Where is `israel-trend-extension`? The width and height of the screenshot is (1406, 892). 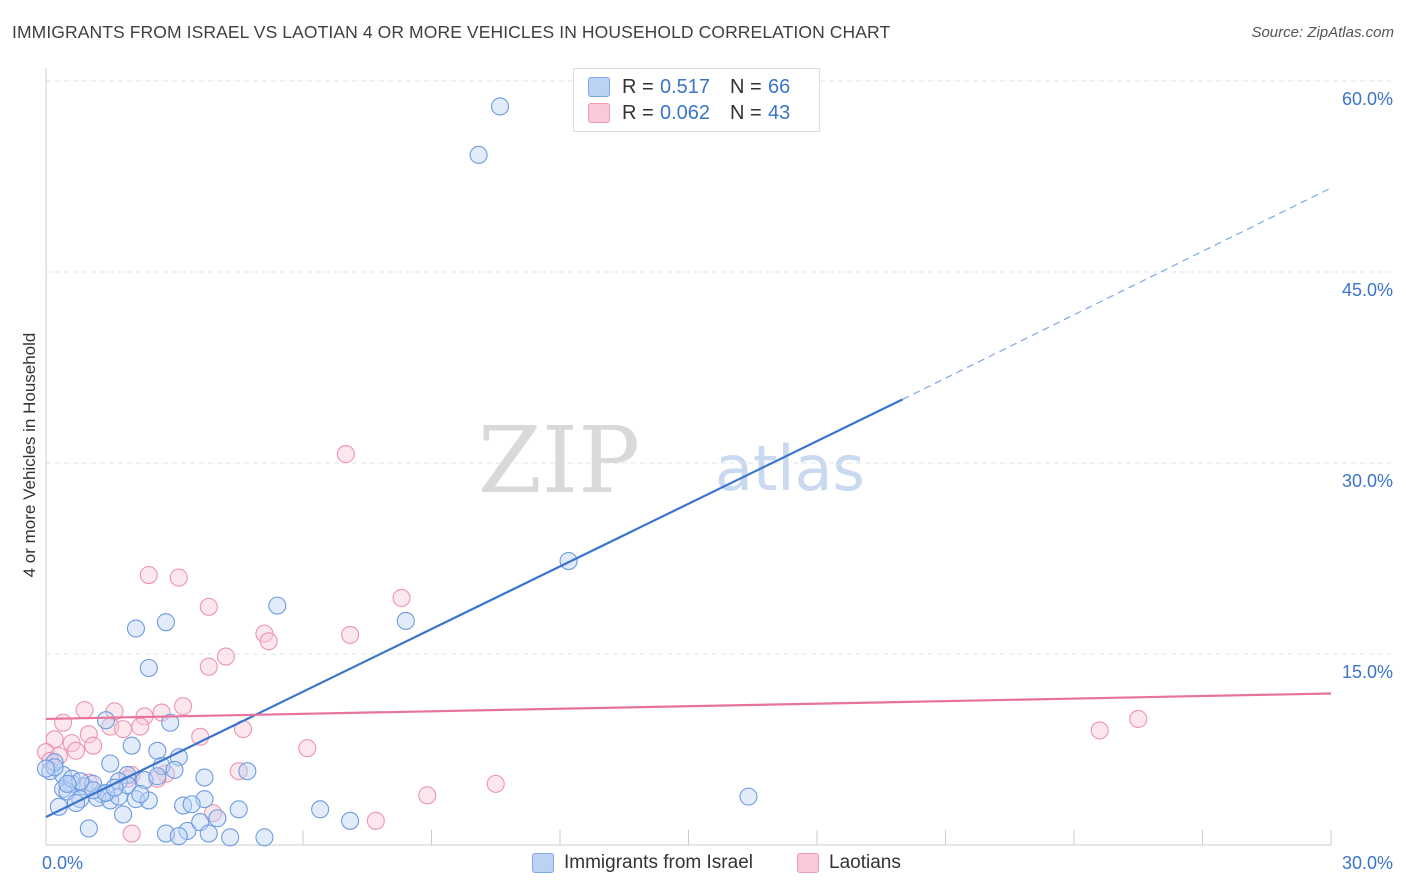 israel-trend-extension is located at coordinates (1117, 293).